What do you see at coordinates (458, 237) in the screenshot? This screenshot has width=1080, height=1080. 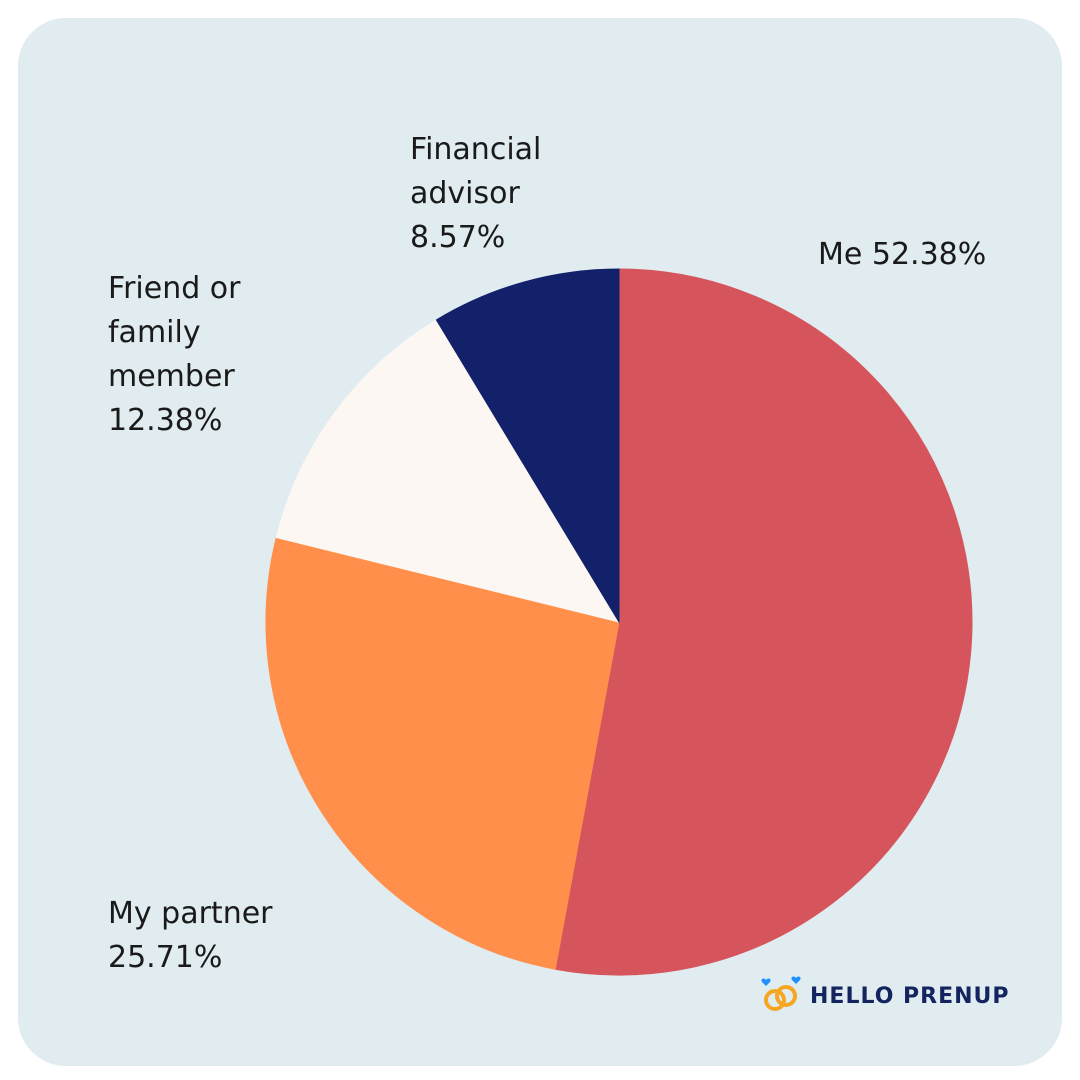 I see `label-value: 8.57%` at bounding box center [458, 237].